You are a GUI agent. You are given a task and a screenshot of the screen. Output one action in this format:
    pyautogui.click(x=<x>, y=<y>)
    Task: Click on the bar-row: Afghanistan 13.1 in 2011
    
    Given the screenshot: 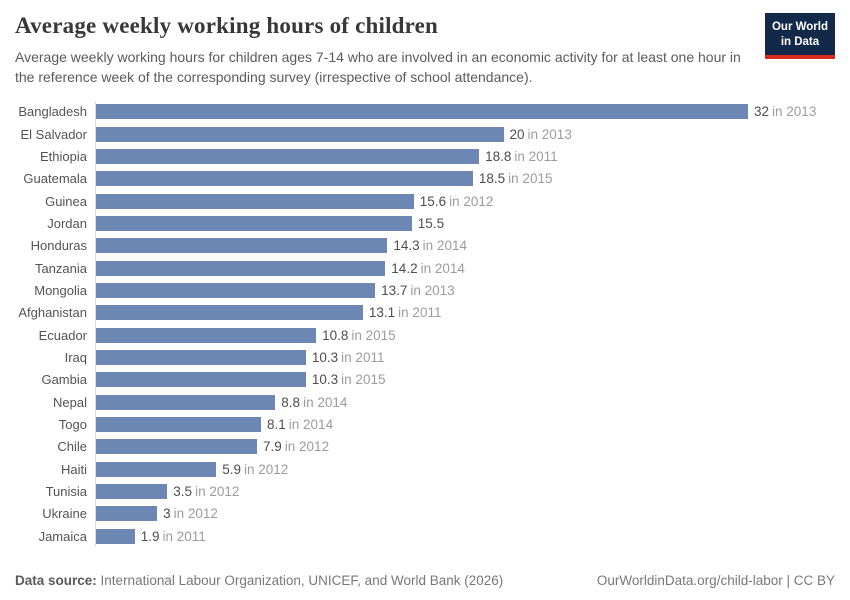 What is the action you would take?
    pyautogui.click(x=425, y=313)
    